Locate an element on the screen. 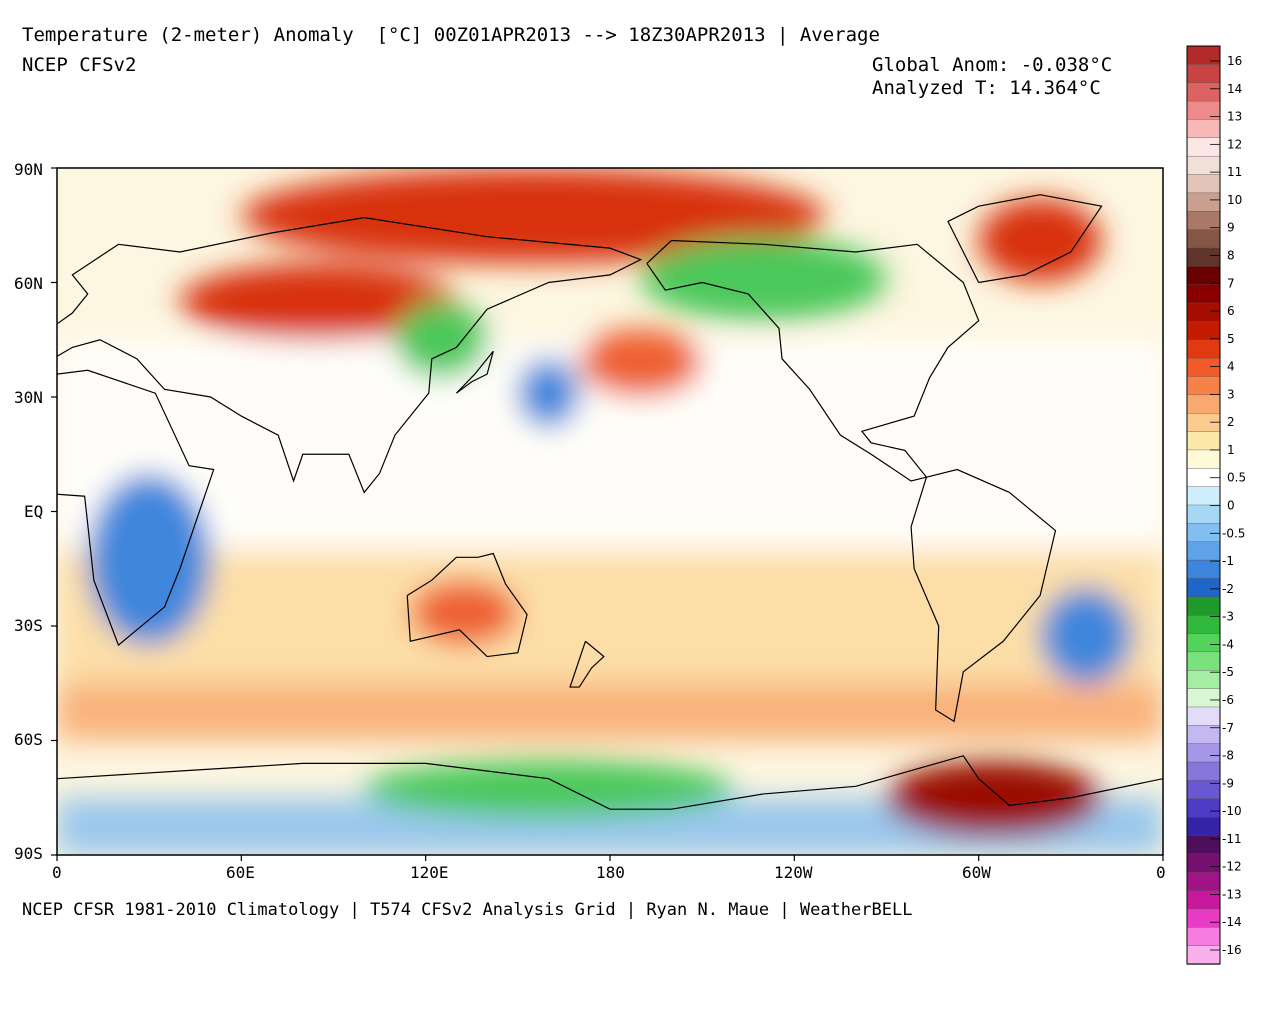  colorbar-label: -11 is located at coordinates (1232, 839).